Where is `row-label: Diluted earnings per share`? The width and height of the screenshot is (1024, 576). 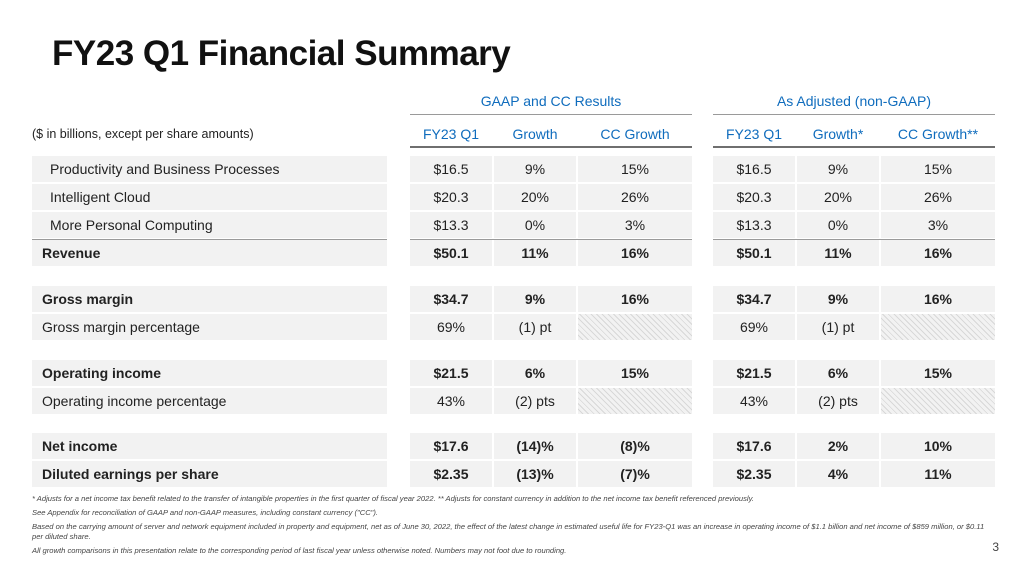 row-label: Diluted earnings per share is located at coordinates (209, 474).